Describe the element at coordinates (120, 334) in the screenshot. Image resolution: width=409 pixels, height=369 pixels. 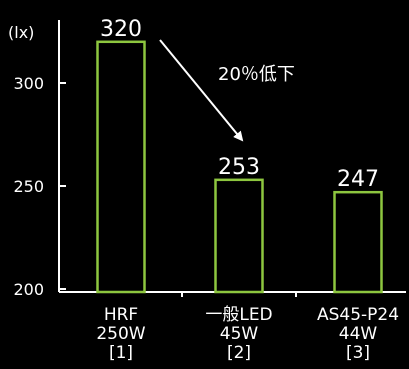
I see `x-category-label: 250W` at that location.